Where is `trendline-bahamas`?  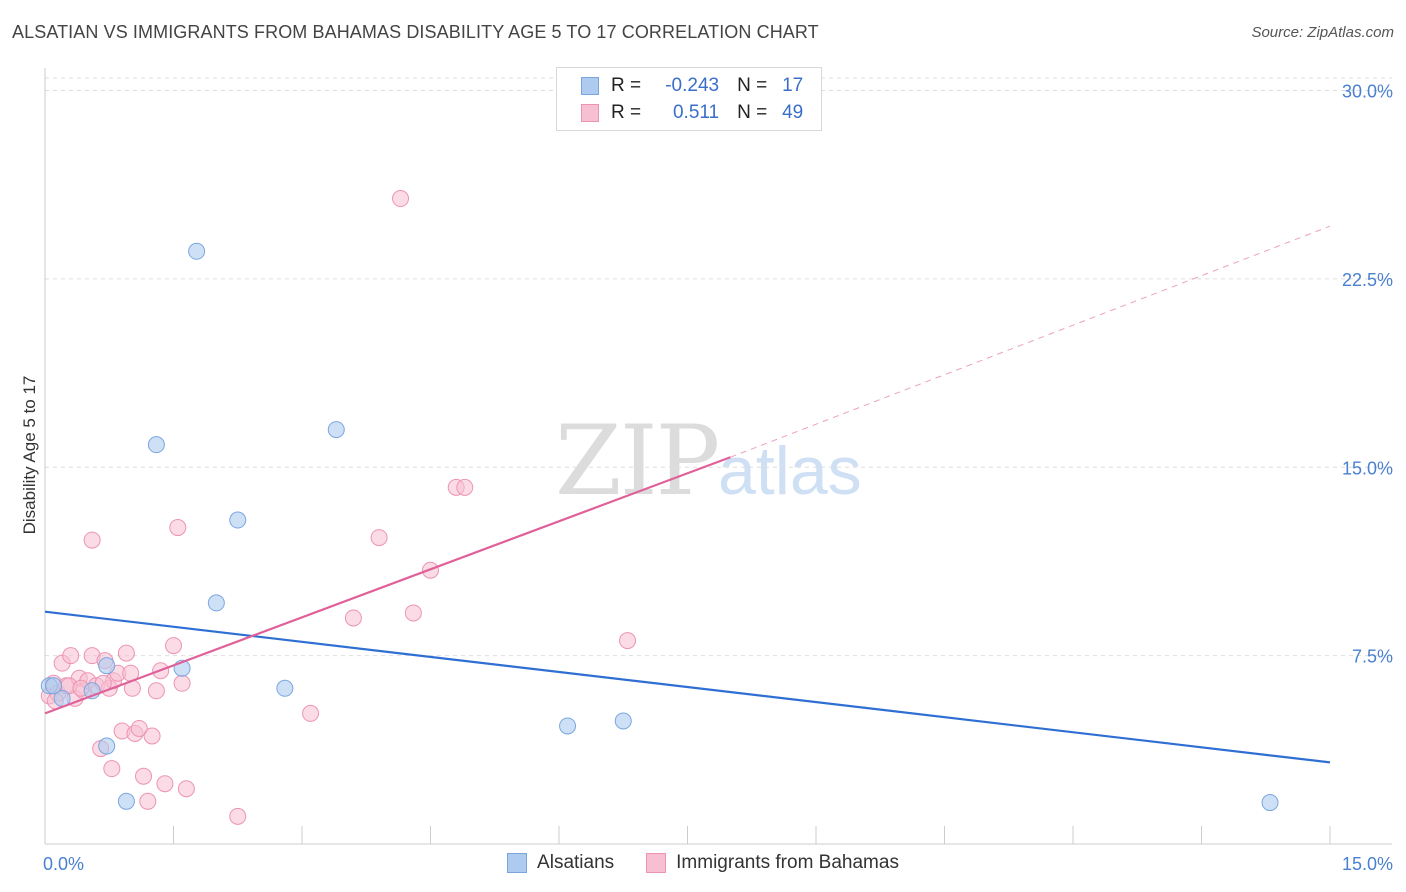
trendline-bahamas is located at coordinates (387, 585).